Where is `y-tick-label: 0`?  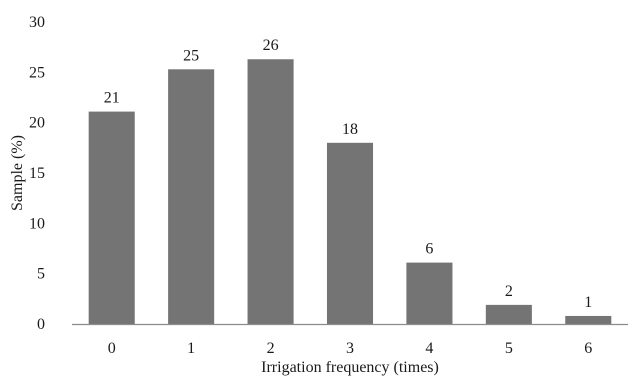 y-tick-label: 0 is located at coordinates (41, 324).